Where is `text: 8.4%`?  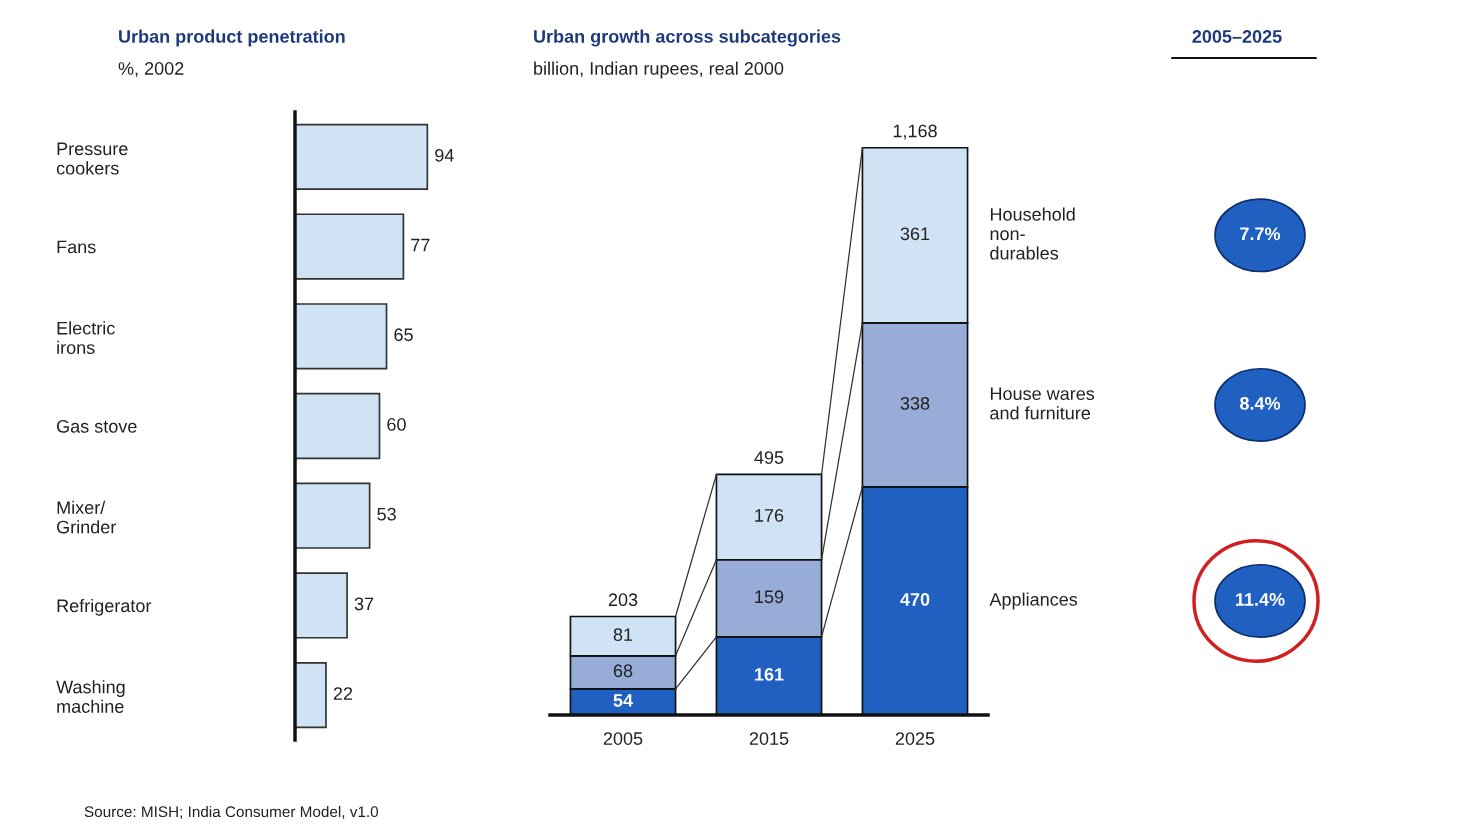 text: 8.4% is located at coordinates (1260, 403).